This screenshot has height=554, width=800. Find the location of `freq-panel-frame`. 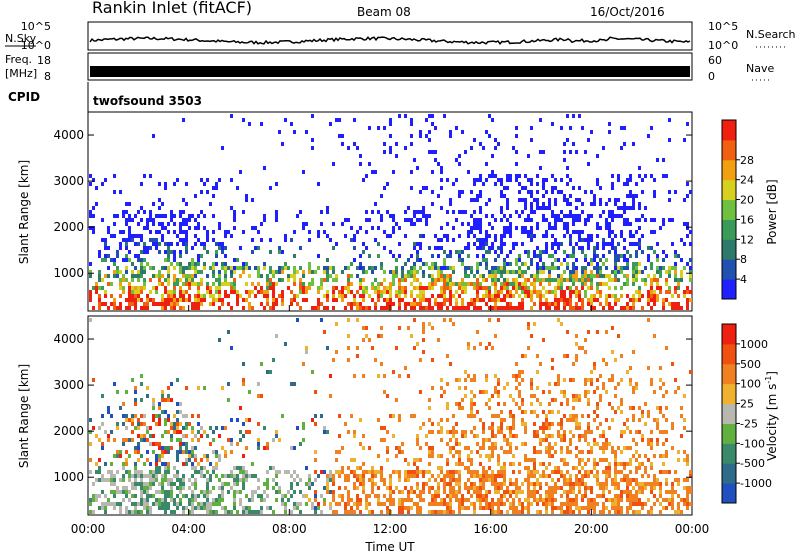

freq-panel-frame is located at coordinates (390, 66).